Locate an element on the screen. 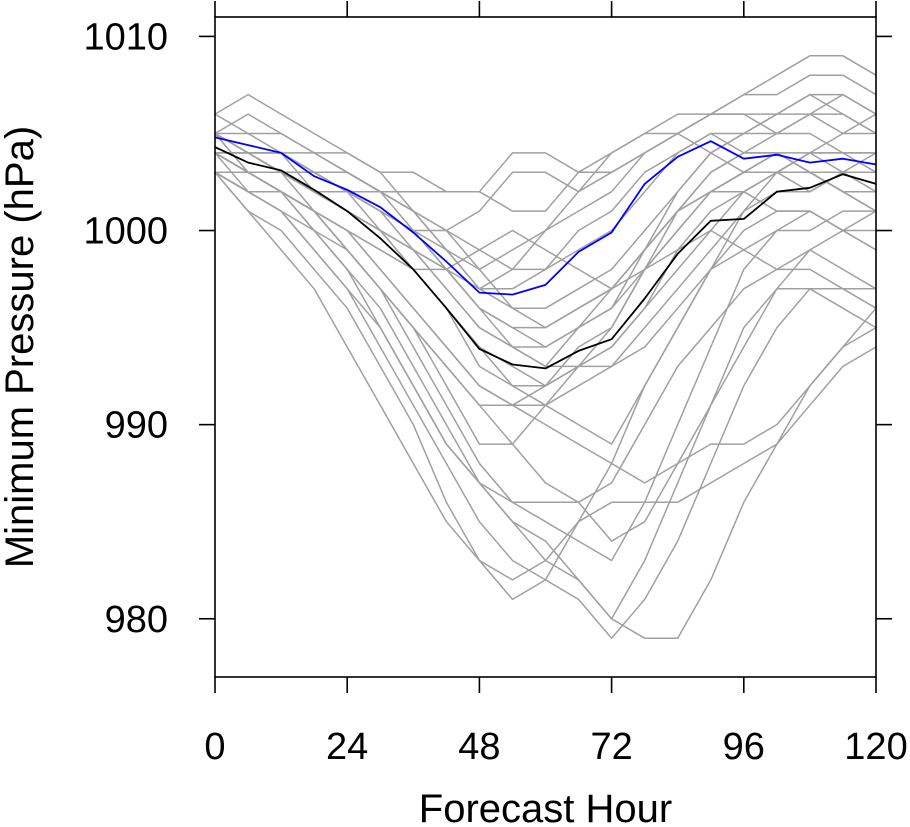  x-tick-label-120: 120 is located at coordinates (875, 747).